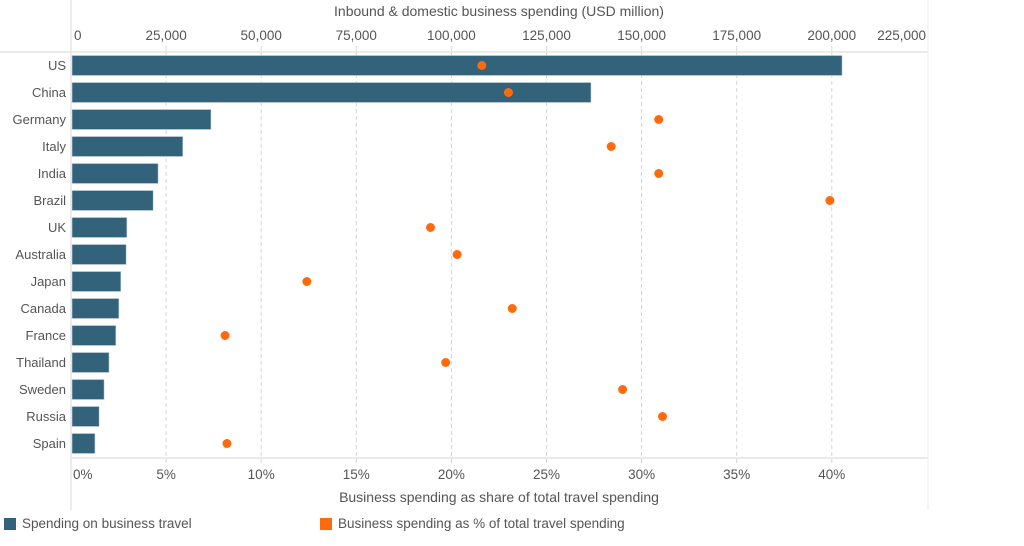 The height and width of the screenshot is (546, 1024). What do you see at coordinates (356, 35) in the screenshot?
I see `top-tick-label: 75,000` at bounding box center [356, 35].